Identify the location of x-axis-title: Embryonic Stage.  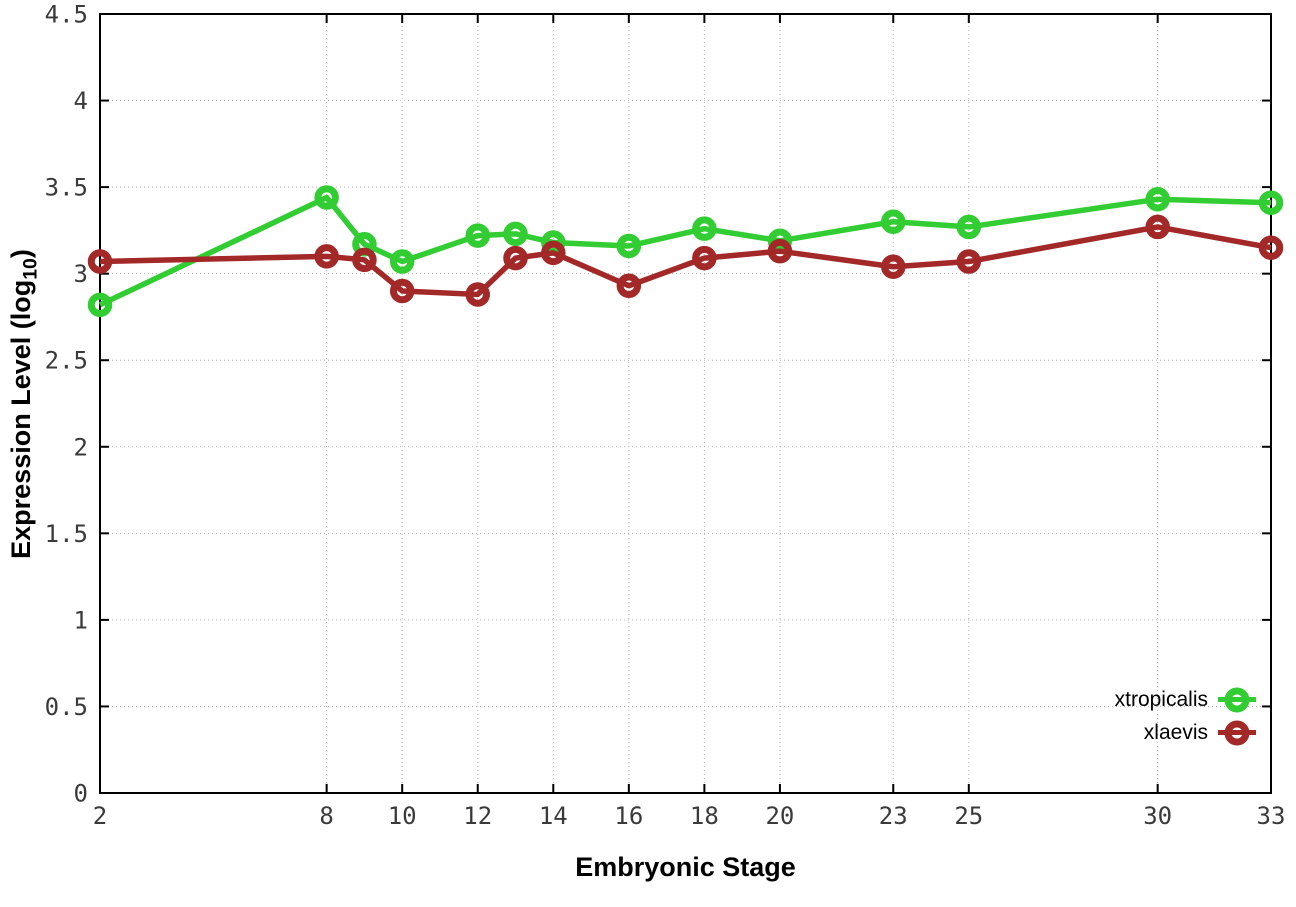
(685, 867).